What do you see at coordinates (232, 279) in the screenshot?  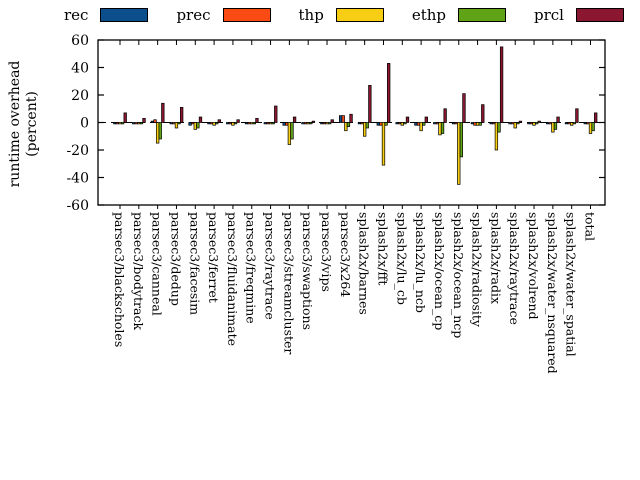 I see `x-category-label: parsec3/fluidanimate` at bounding box center [232, 279].